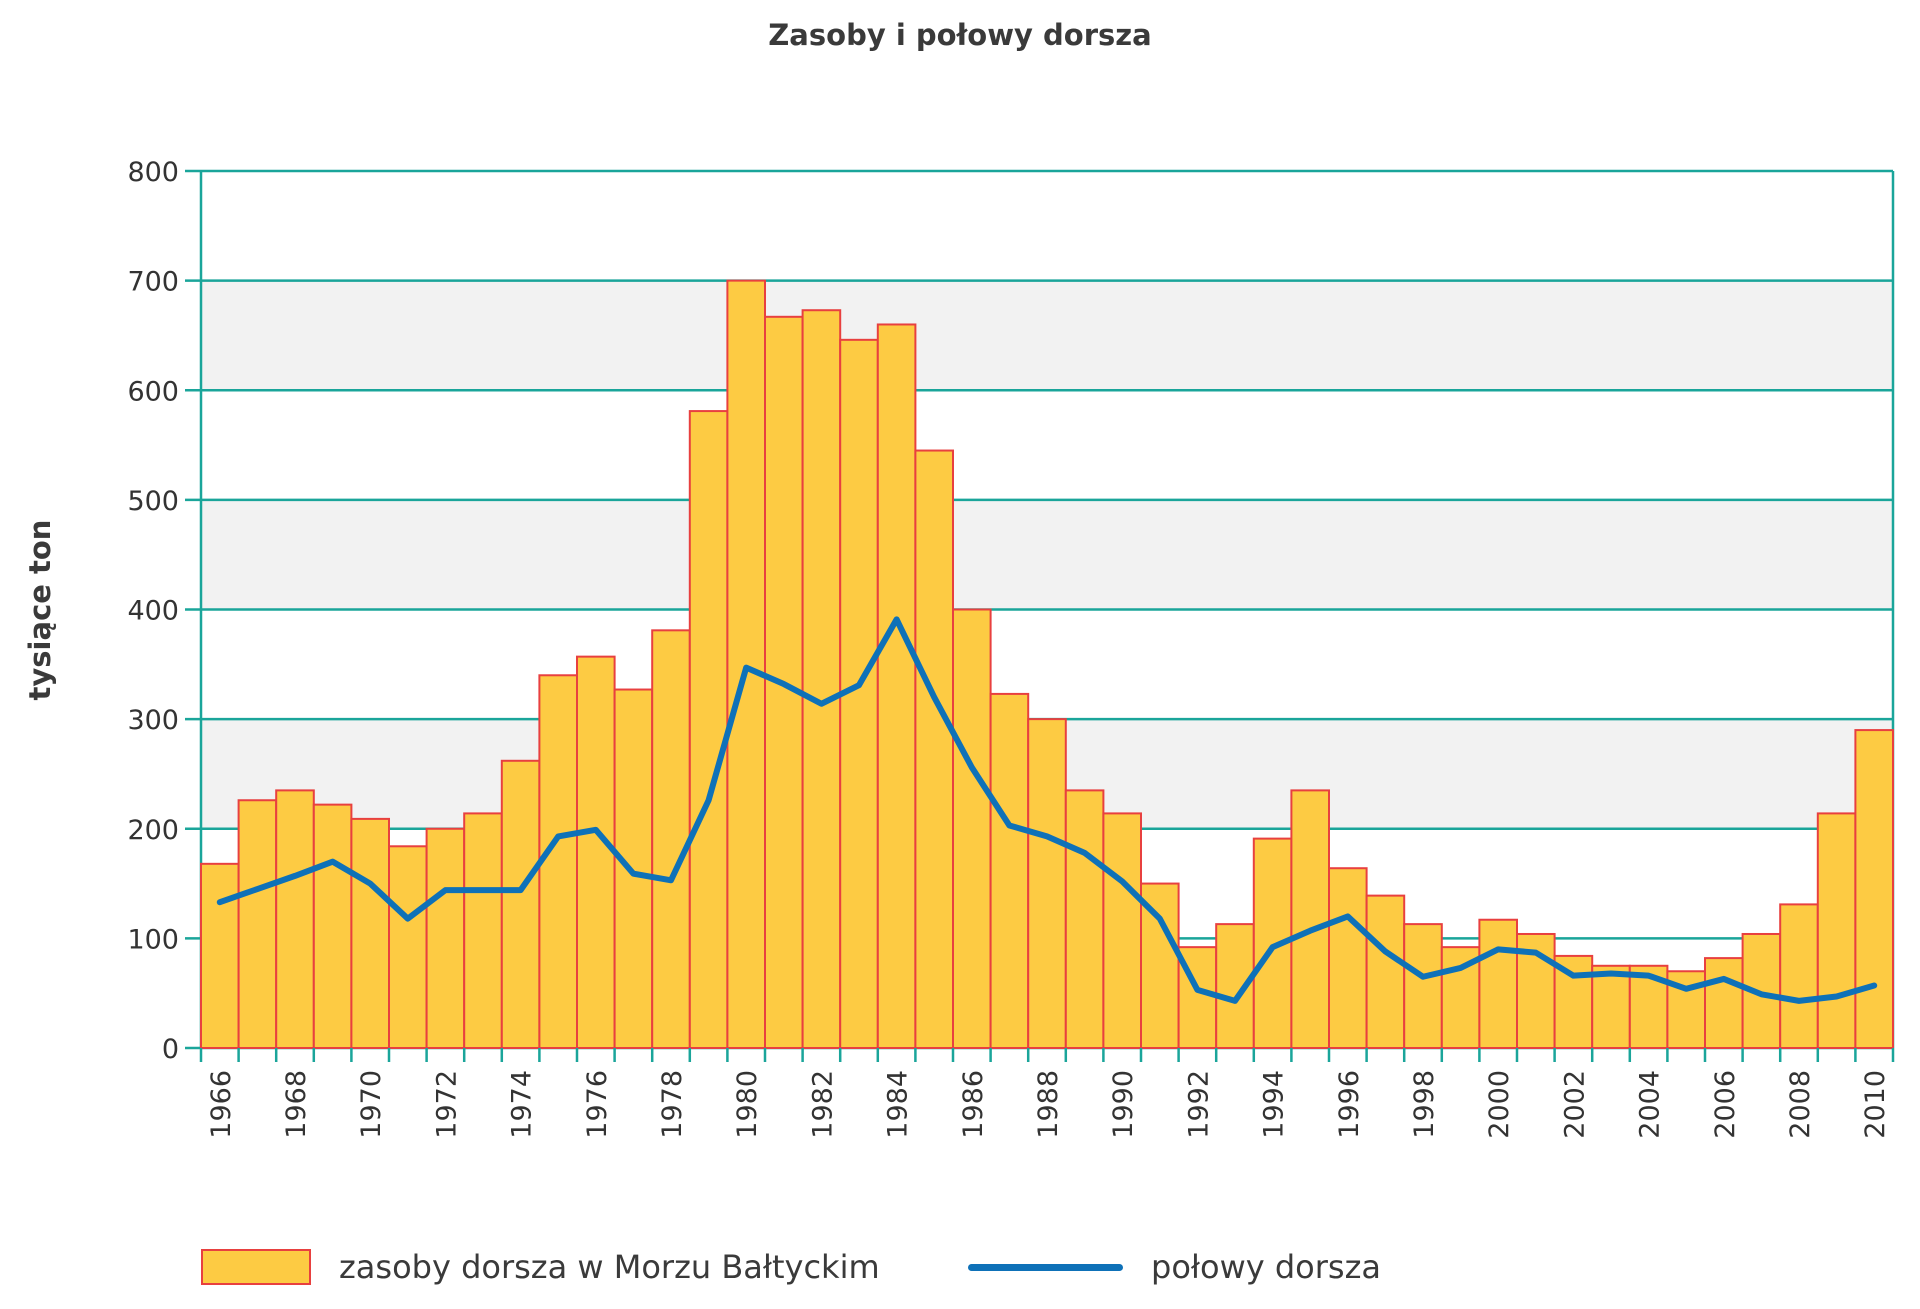 Image resolution: width=1920 pixels, height=1309 pixels. What do you see at coordinates (1725, 1104) in the screenshot?
I see `x-tick-label: 2006` at bounding box center [1725, 1104].